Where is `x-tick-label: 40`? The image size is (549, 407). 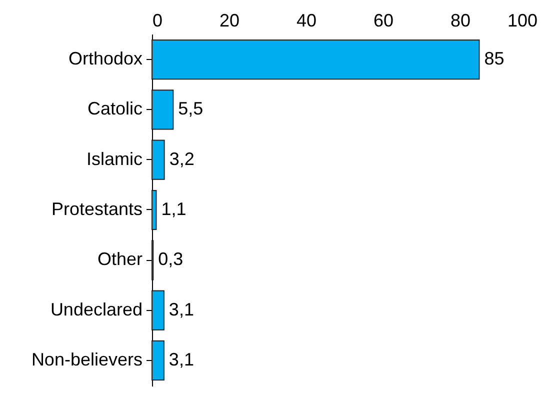 x-tick-label: 40 is located at coordinates (306, 20).